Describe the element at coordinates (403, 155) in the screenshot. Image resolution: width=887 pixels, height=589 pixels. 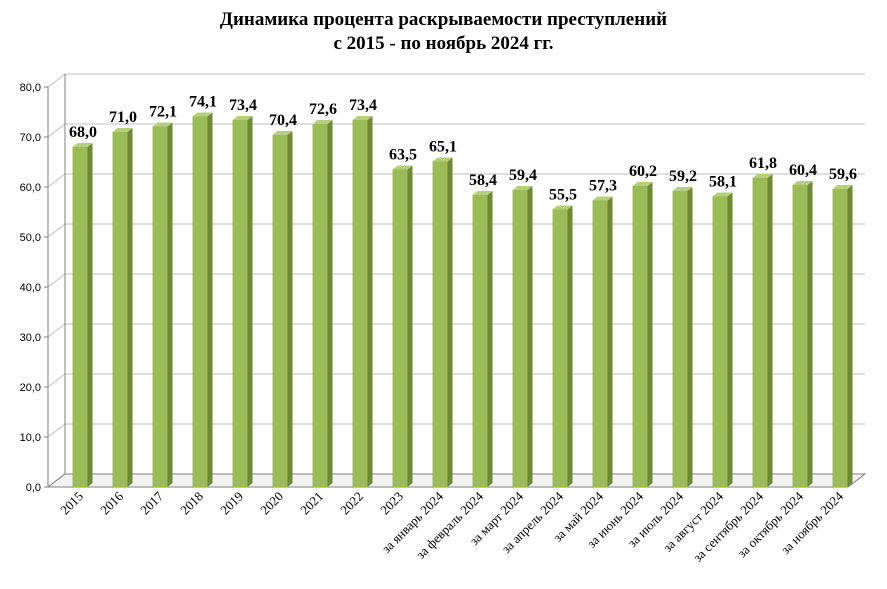
I see `data-label: 63,5` at that location.